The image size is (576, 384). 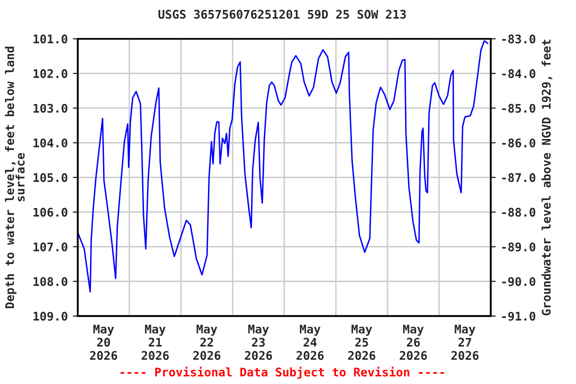 I want to click on text: ---- Provisional Data Subject to Revision ----, so click(x=282, y=372).